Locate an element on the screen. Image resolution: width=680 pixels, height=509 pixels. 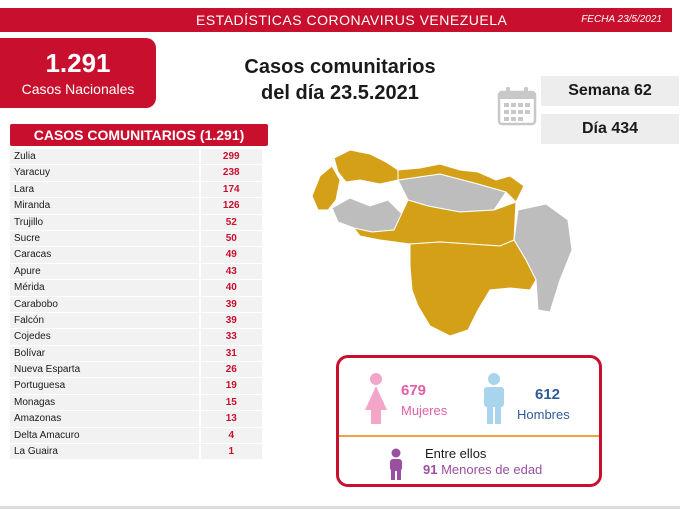
table-row: Bolívar 31 is located at coordinates (136, 354).